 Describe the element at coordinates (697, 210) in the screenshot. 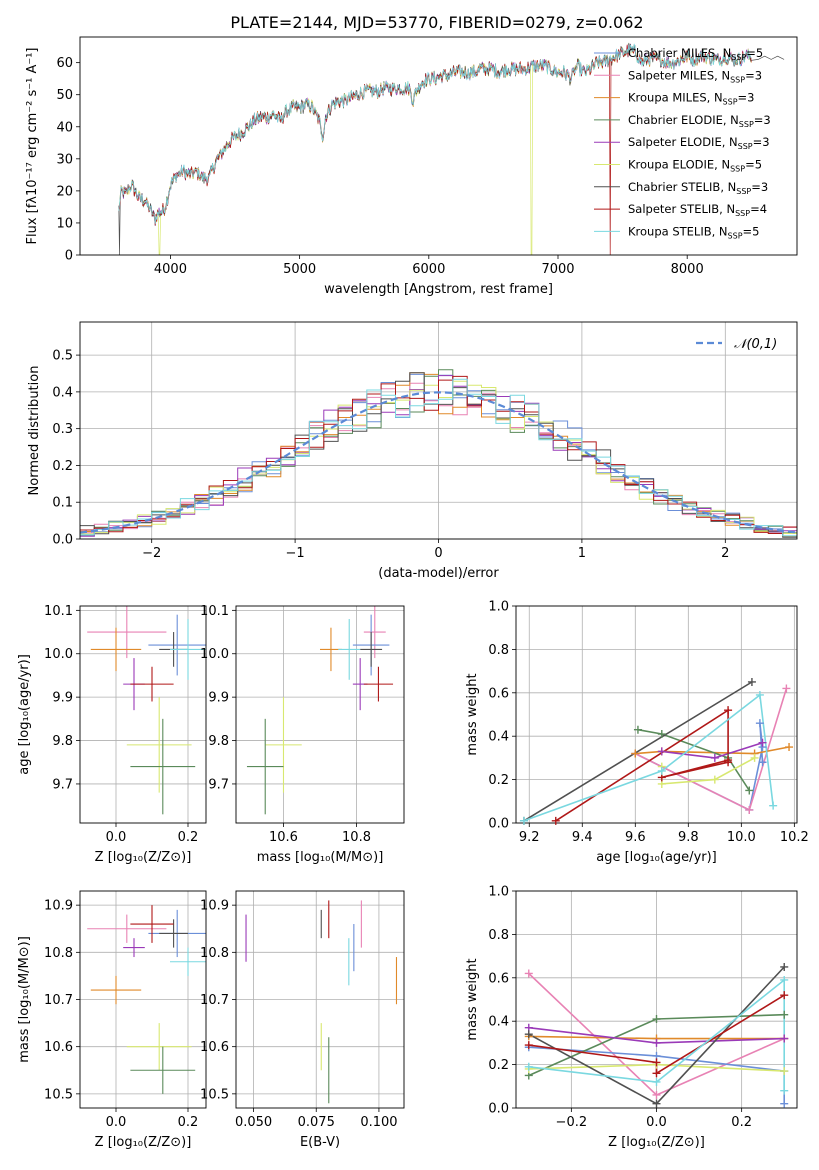

I see `legend-entry: Salpeter STELIB, NSSP=4` at that location.